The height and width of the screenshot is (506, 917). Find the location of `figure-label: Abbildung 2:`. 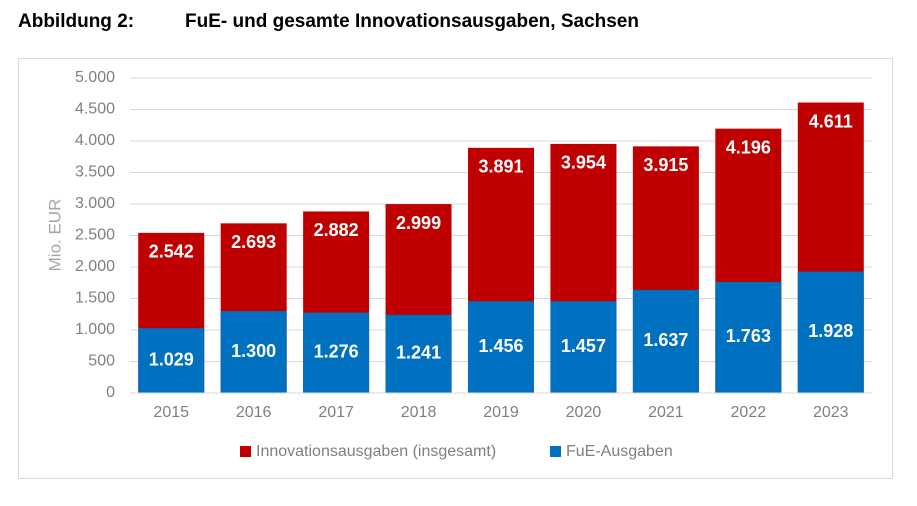

figure-label: Abbildung 2: is located at coordinates (76, 21).